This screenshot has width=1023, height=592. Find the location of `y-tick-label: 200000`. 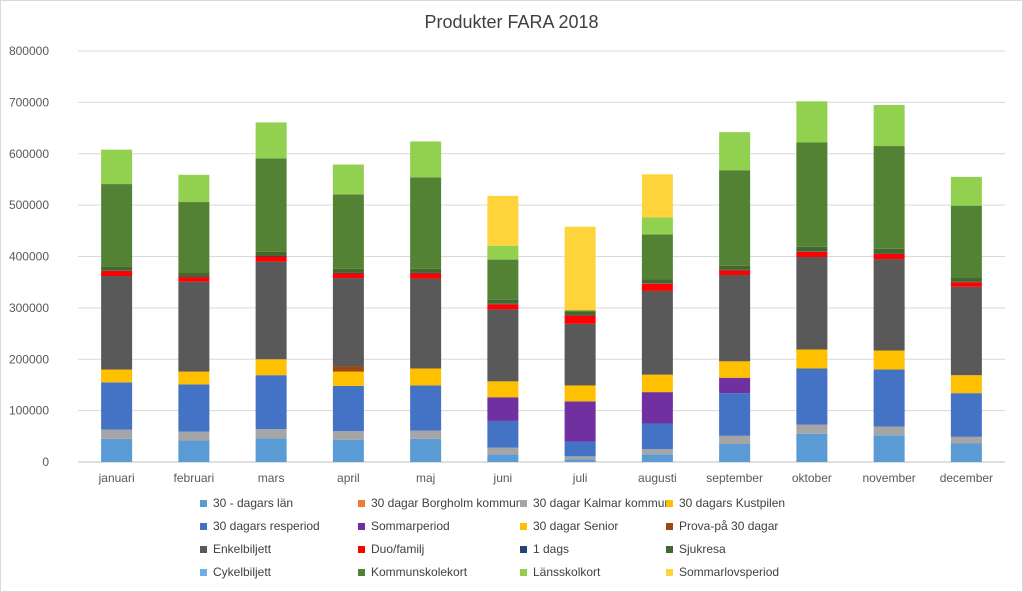

y-tick-label: 200000 is located at coordinates (29, 359).